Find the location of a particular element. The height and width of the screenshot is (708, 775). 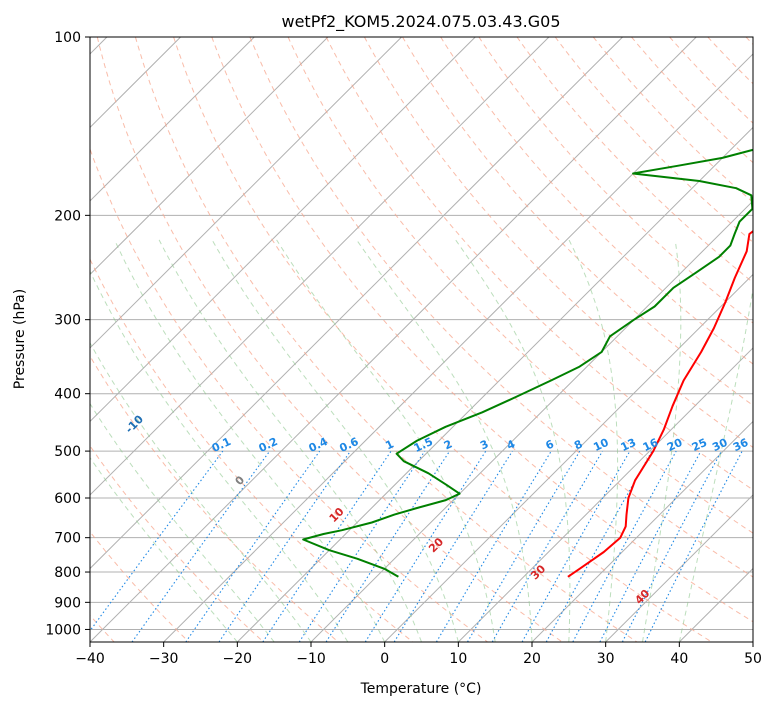

x-axis: −40 −30 −20 −10 0 10 20 30 40 50 is located at coordinates (418, 654).